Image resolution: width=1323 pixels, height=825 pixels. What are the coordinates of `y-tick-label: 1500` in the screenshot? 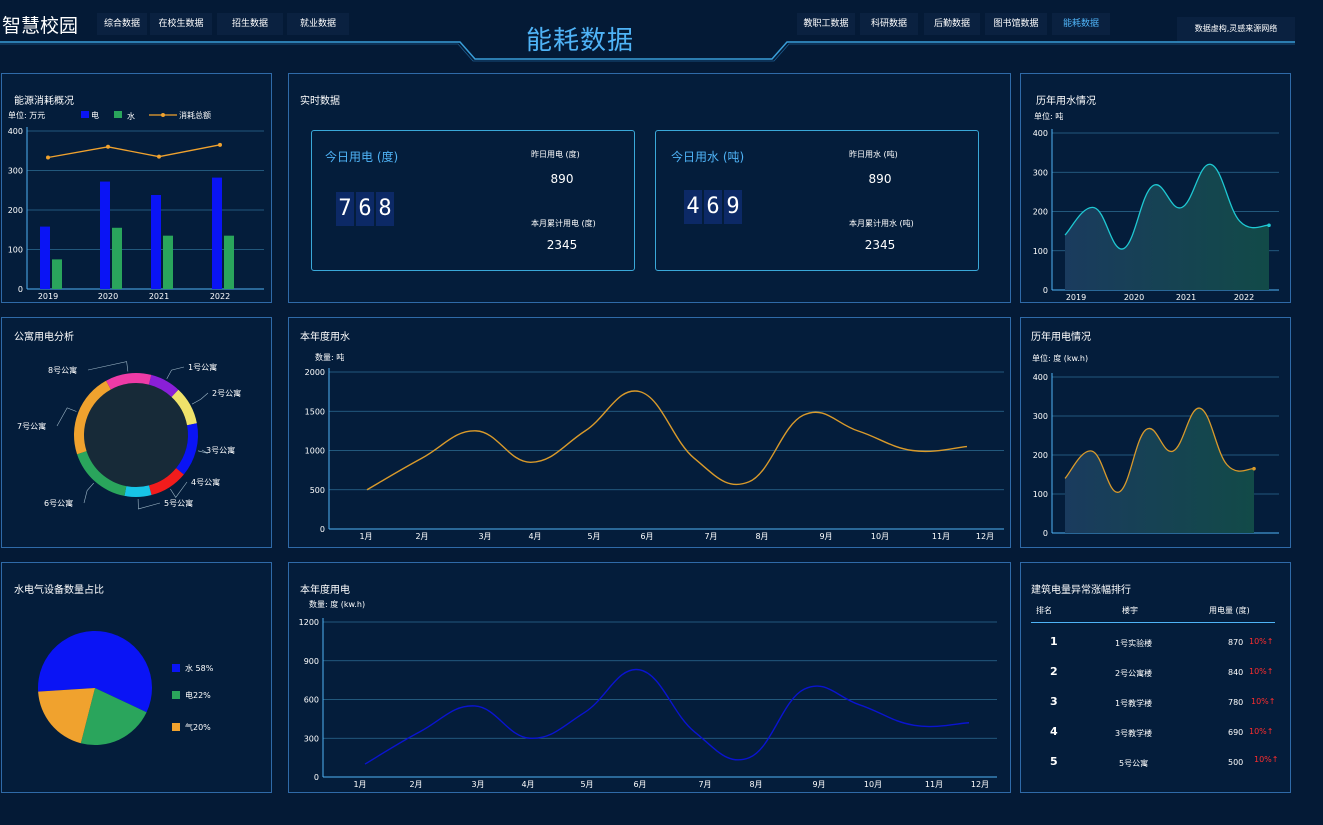 It's located at (315, 411).